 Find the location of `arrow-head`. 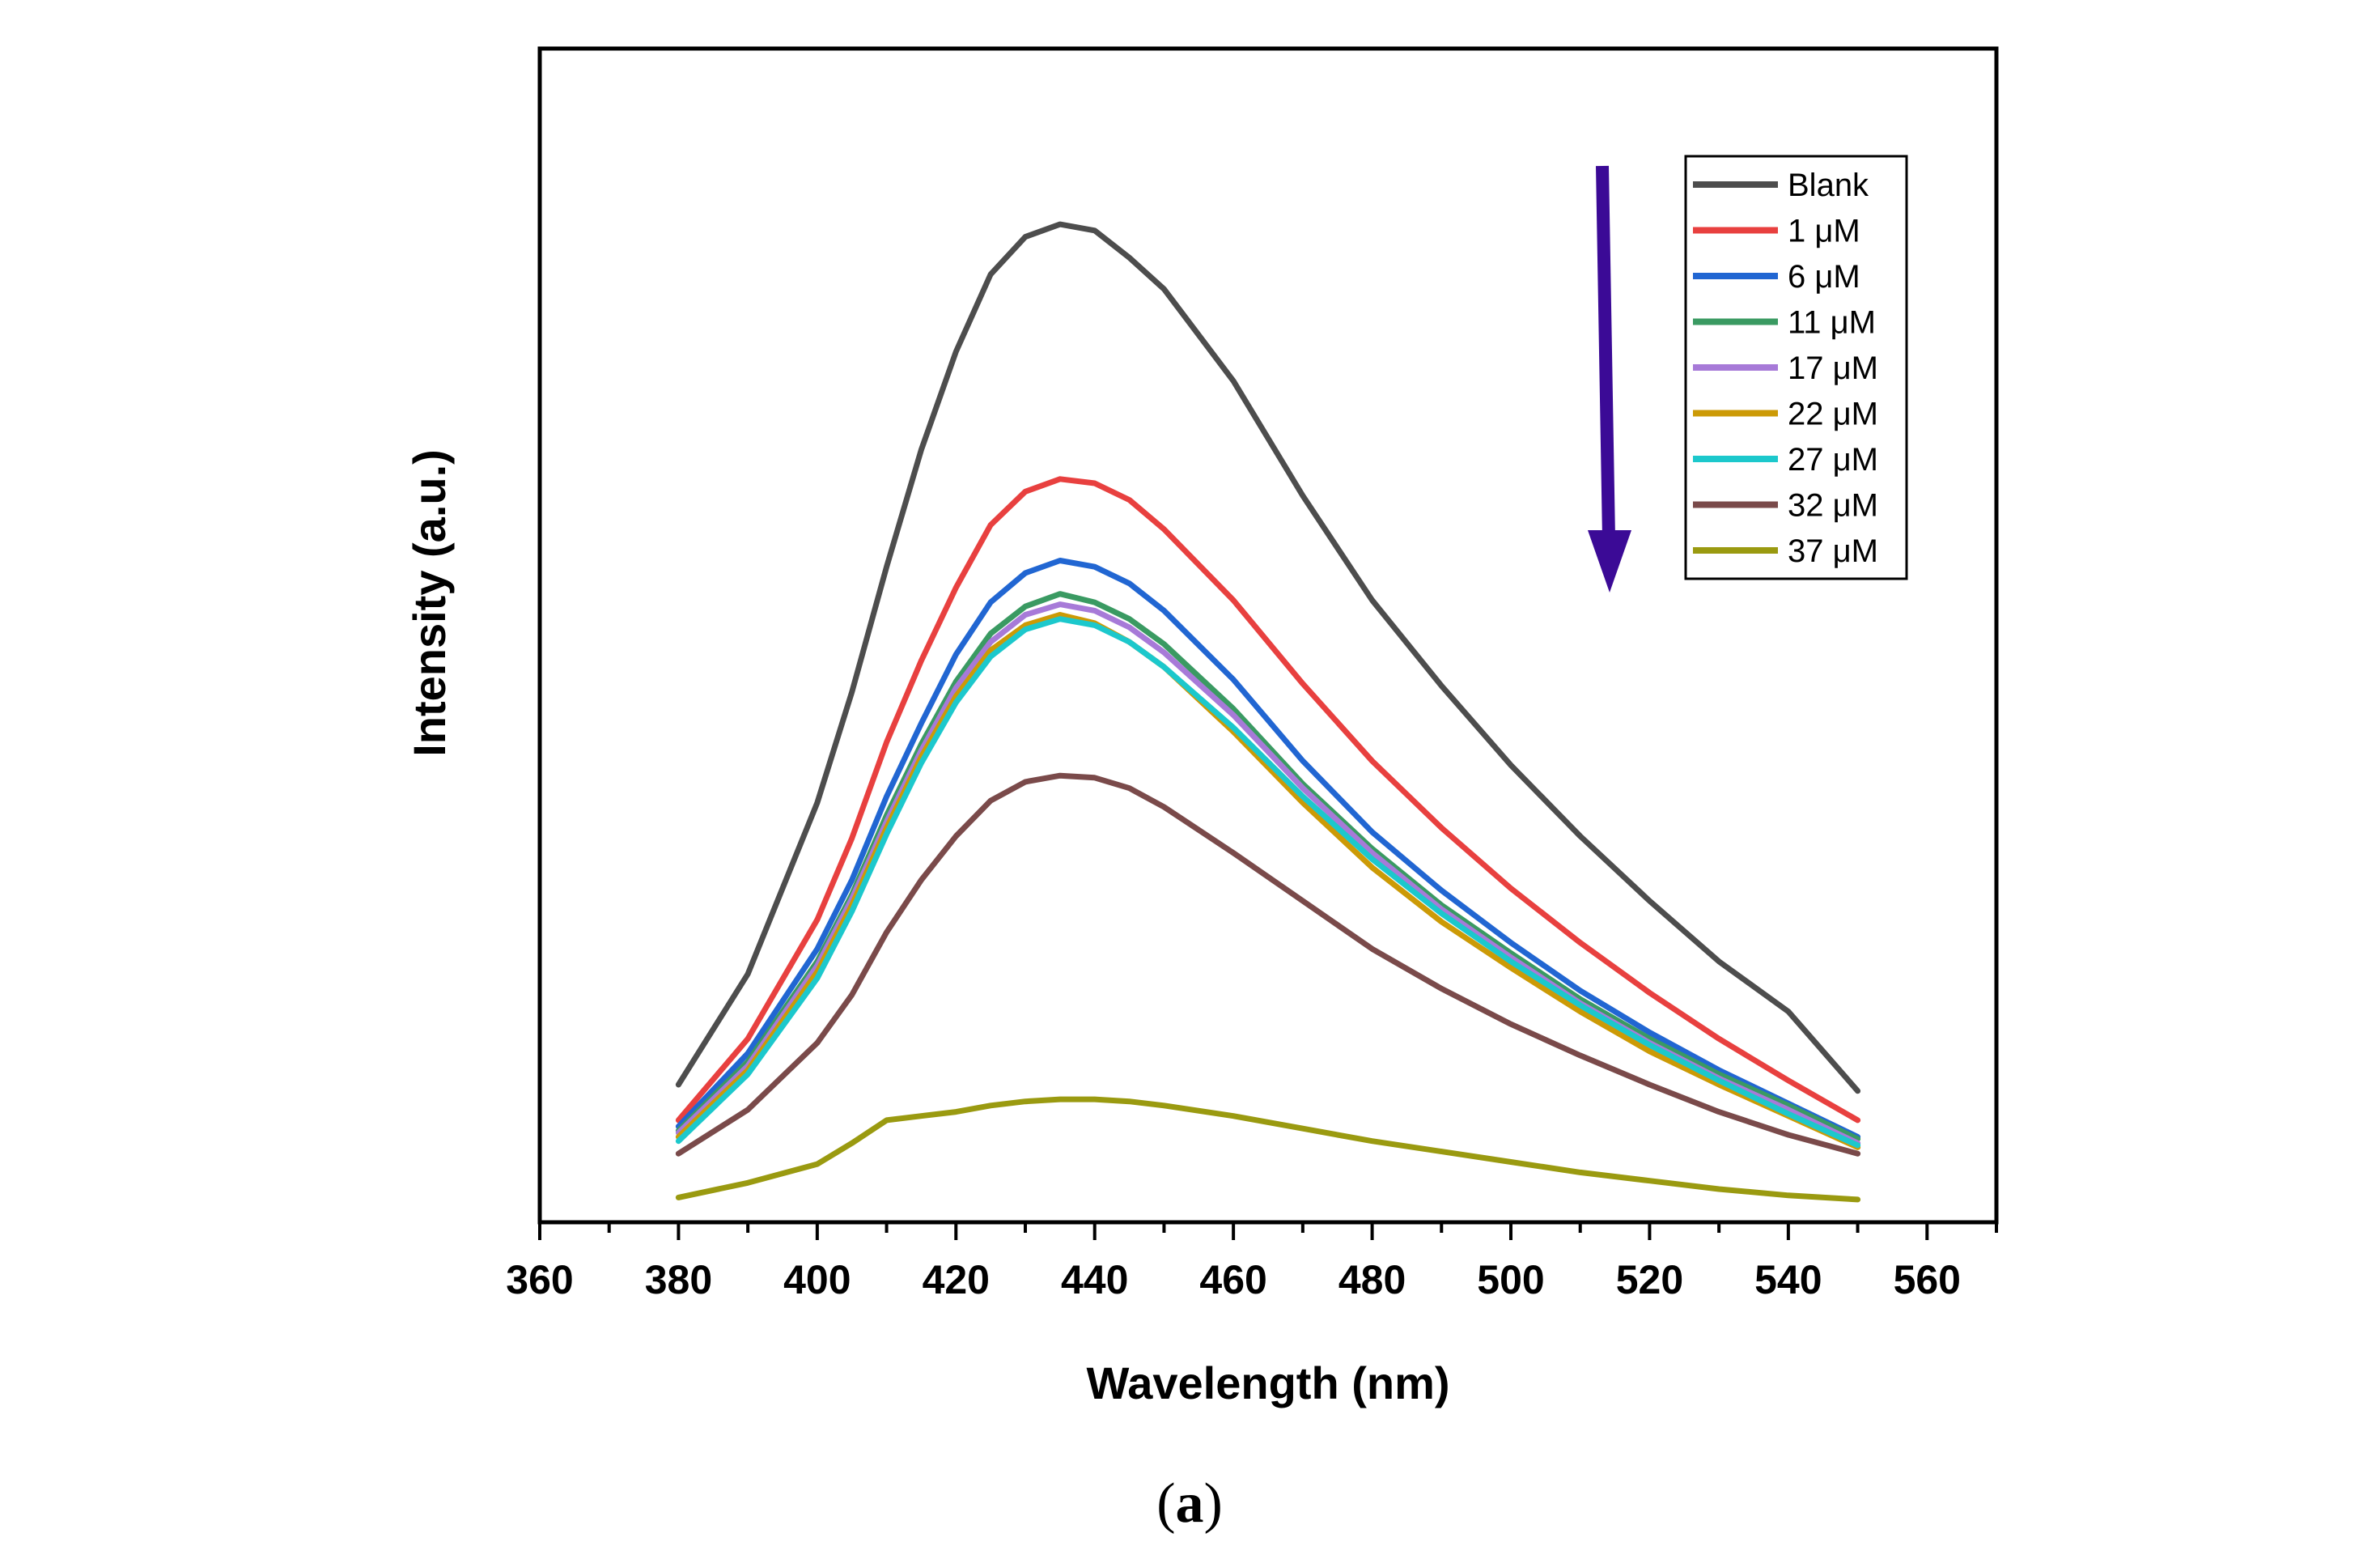

arrow-head is located at coordinates (1610, 561).